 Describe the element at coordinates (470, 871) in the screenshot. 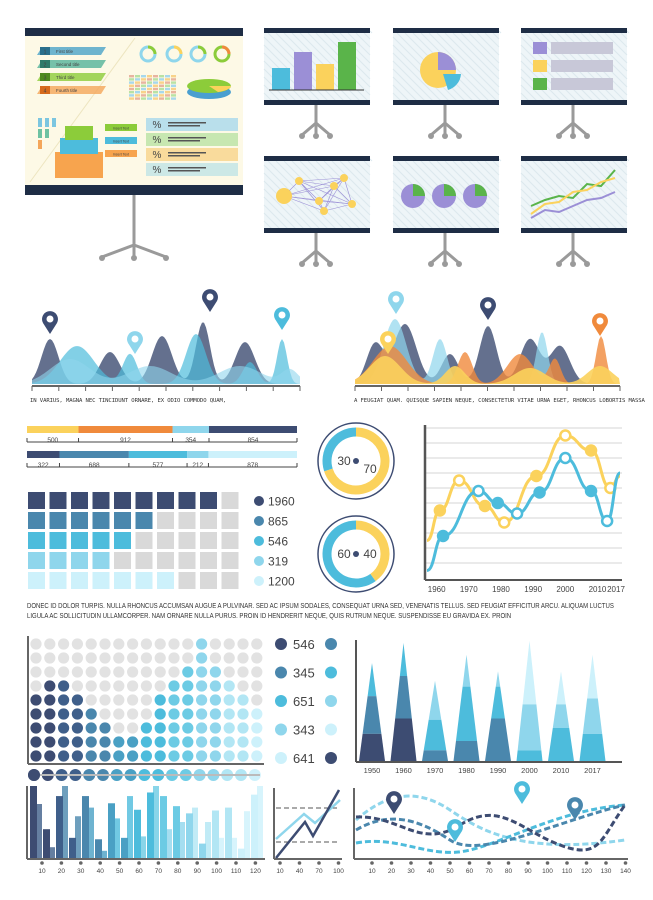

I see `dashed-x-label: 60` at that location.